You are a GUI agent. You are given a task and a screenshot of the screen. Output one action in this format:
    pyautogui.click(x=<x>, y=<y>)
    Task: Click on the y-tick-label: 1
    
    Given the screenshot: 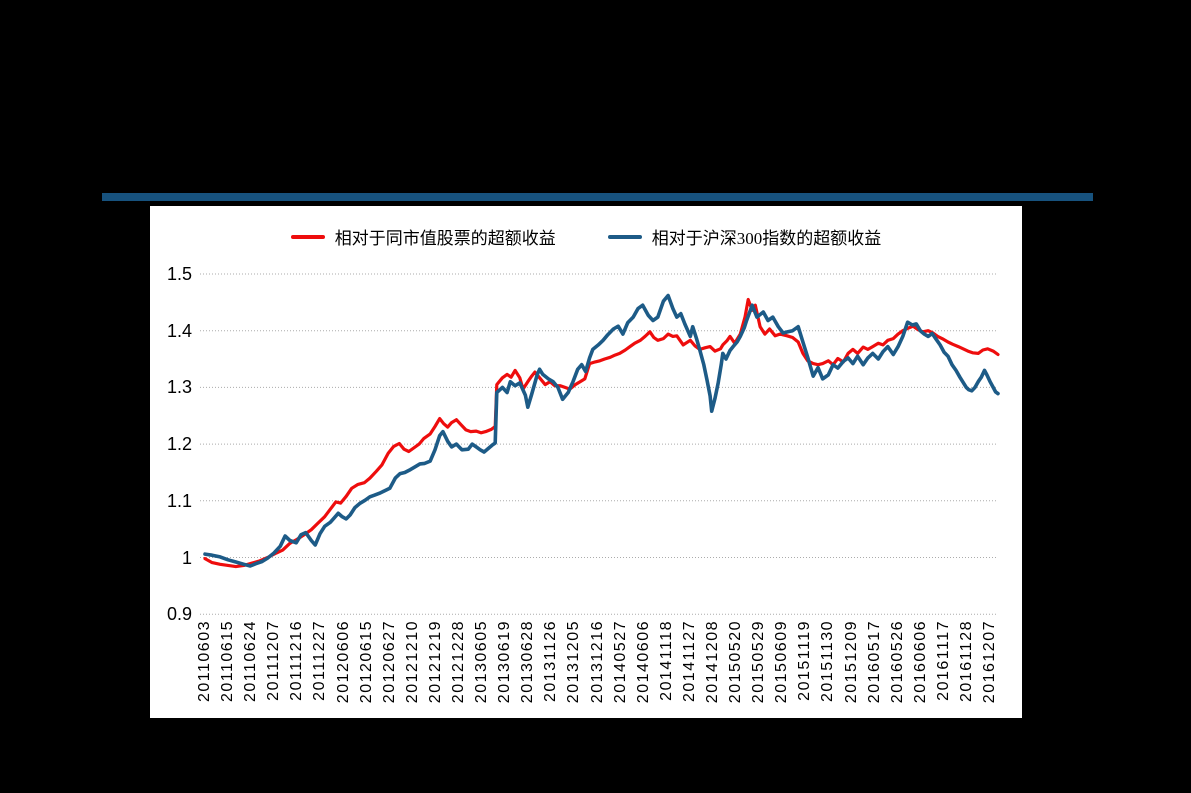 What is the action you would take?
    pyautogui.click(x=186, y=557)
    